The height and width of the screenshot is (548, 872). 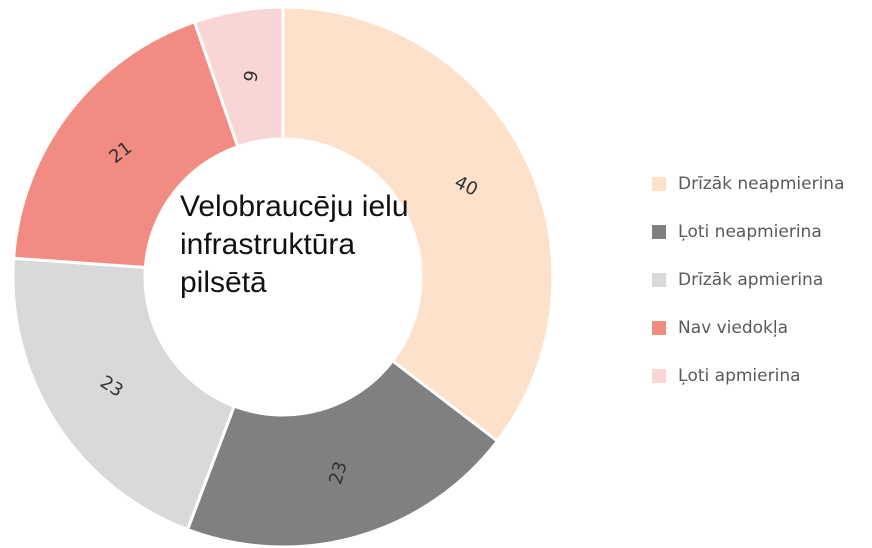 What do you see at coordinates (750, 280) in the screenshot?
I see `legend-label: Drīzāk apmierina` at bounding box center [750, 280].